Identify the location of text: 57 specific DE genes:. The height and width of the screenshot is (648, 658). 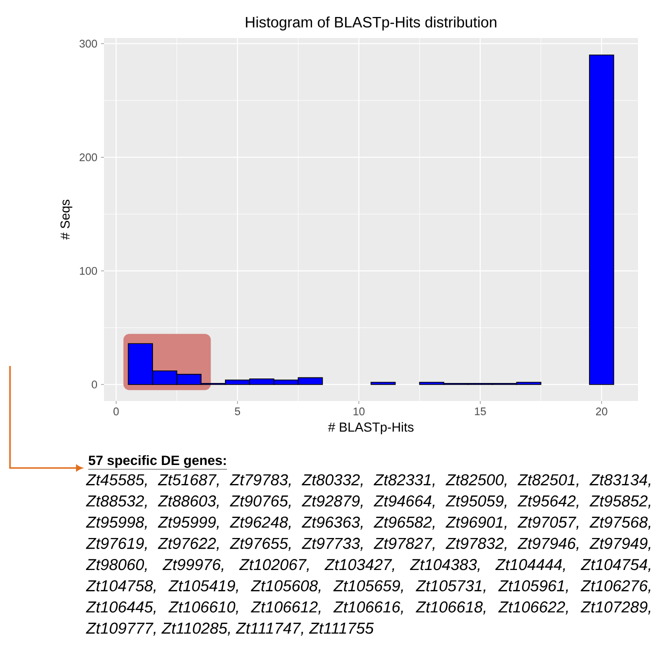
(157, 461).